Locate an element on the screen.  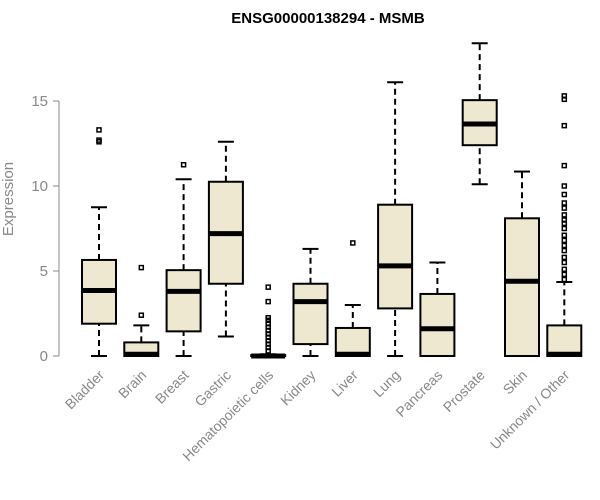
x-label-11: Unknown / Other is located at coordinates (530, 410).